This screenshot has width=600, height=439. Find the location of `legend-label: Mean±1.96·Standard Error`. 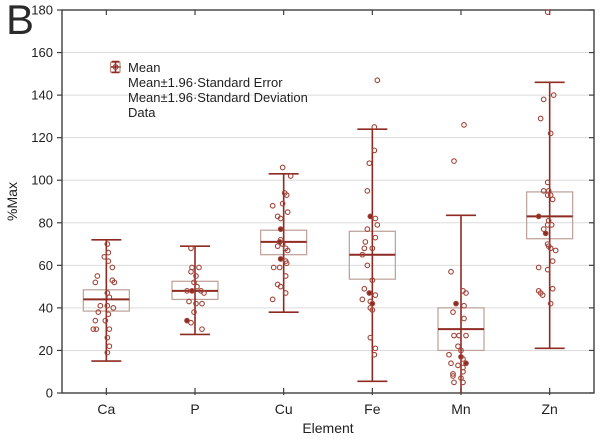

legend-label: Mean±1.96·Standard Error is located at coordinates (205, 82).